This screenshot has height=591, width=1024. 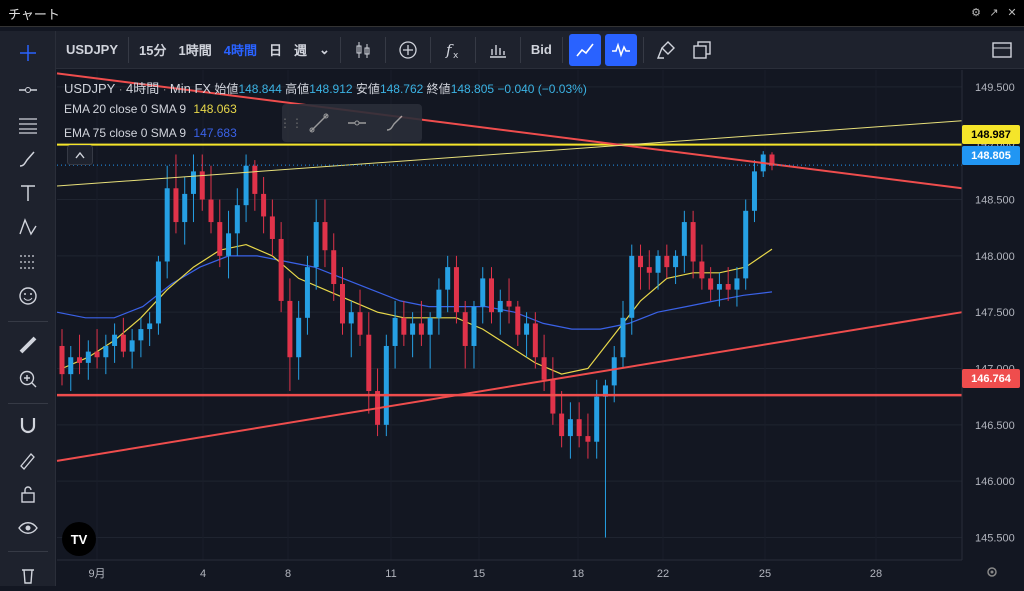 What do you see at coordinates (125, 133) in the screenshot?
I see `ema75-label: EMA 75 close 0 SMA 9` at bounding box center [125, 133].